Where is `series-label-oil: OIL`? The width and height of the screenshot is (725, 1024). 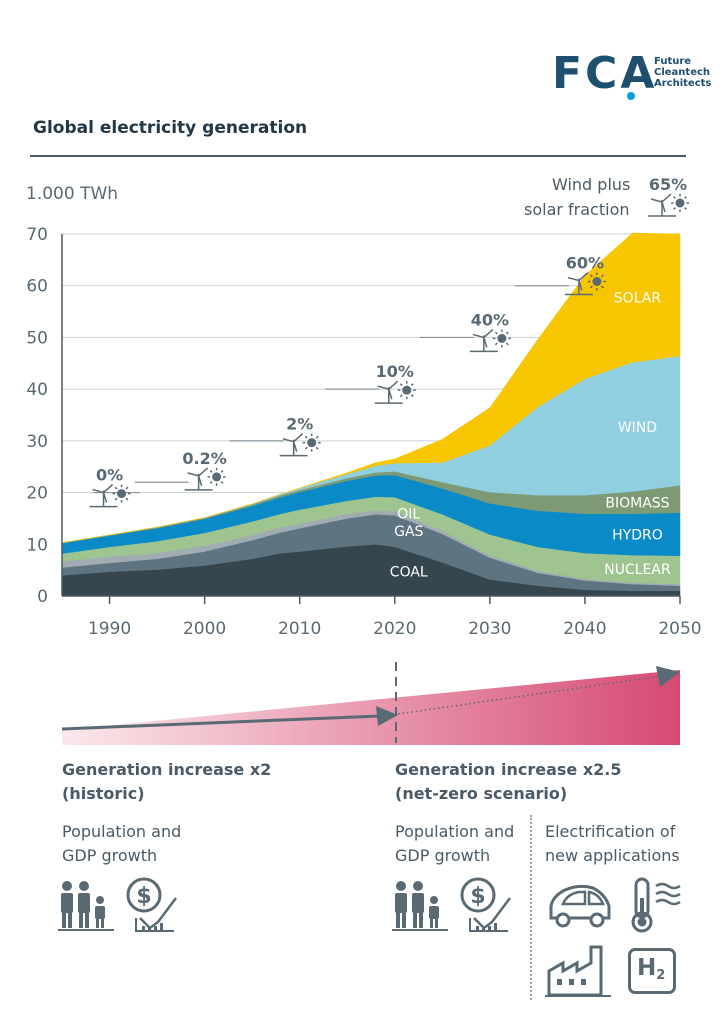 series-label-oil: OIL is located at coordinates (408, 514).